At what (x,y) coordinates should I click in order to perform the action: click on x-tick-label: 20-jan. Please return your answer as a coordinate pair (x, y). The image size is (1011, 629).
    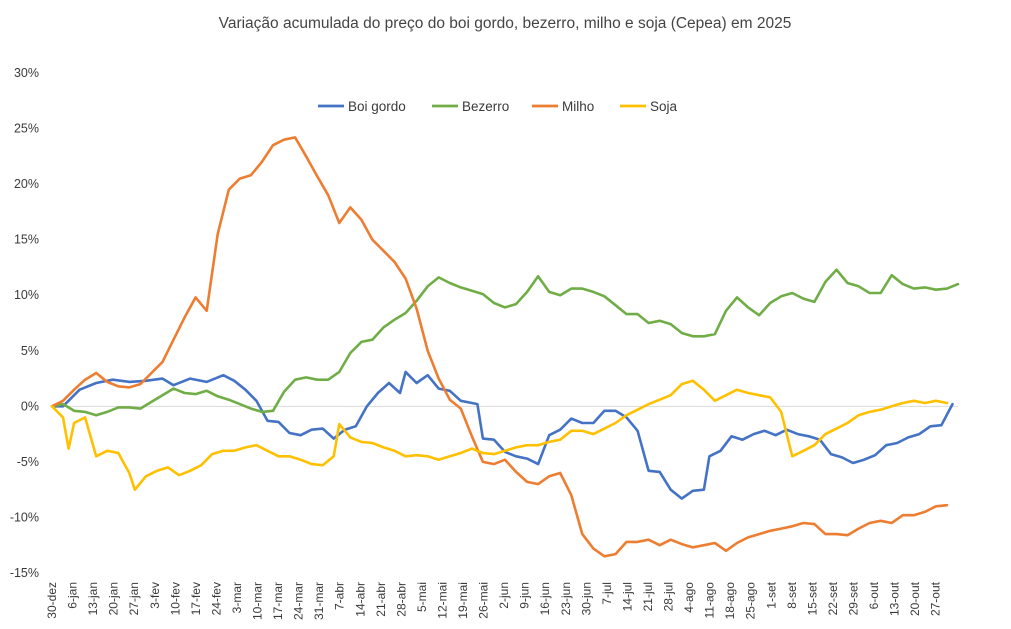
    Looking at the image, I should click on (114, 598).